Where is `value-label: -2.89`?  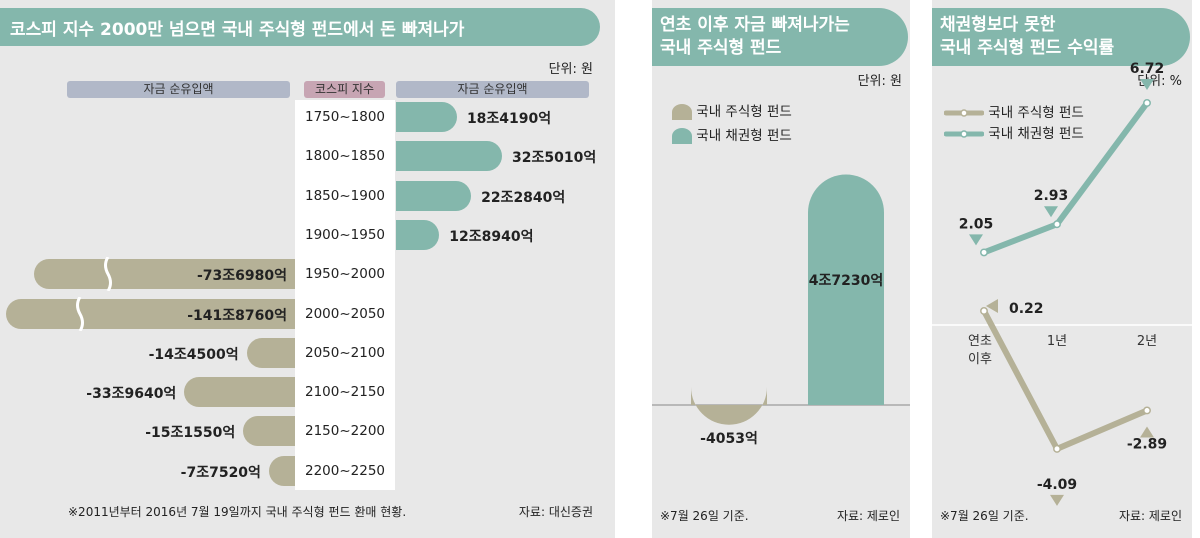
value-label: -2.89 is located at coordinates (1147, 444).